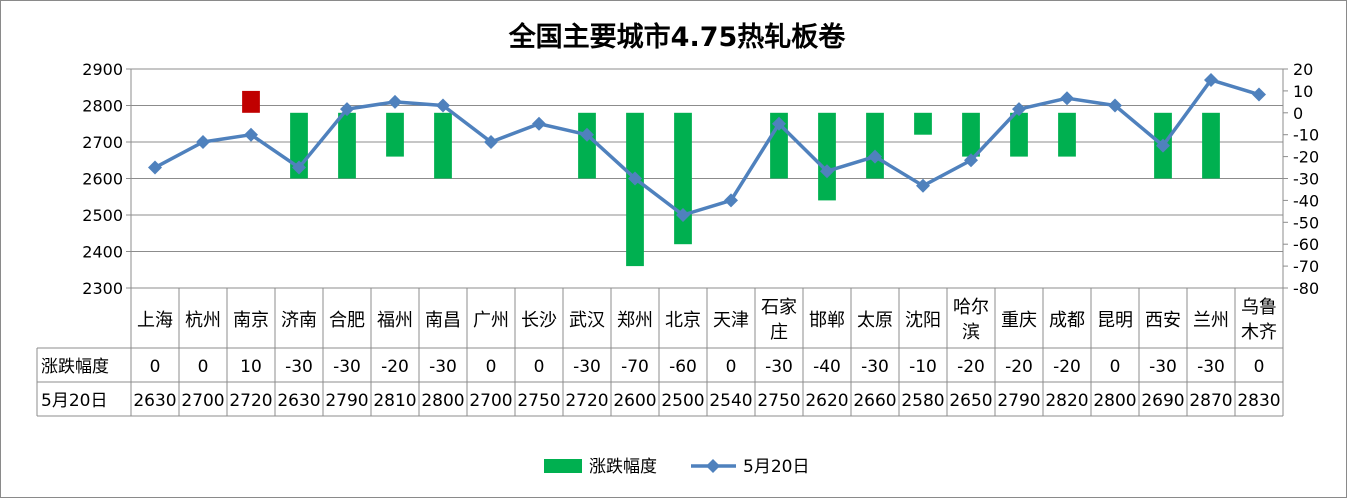 Image resolution: width=1347 pixels, height=498 pixels. Describe the element at coordinates (102, 142) in the screenshot. I see `y-left-tick-label: 2700` at that location.